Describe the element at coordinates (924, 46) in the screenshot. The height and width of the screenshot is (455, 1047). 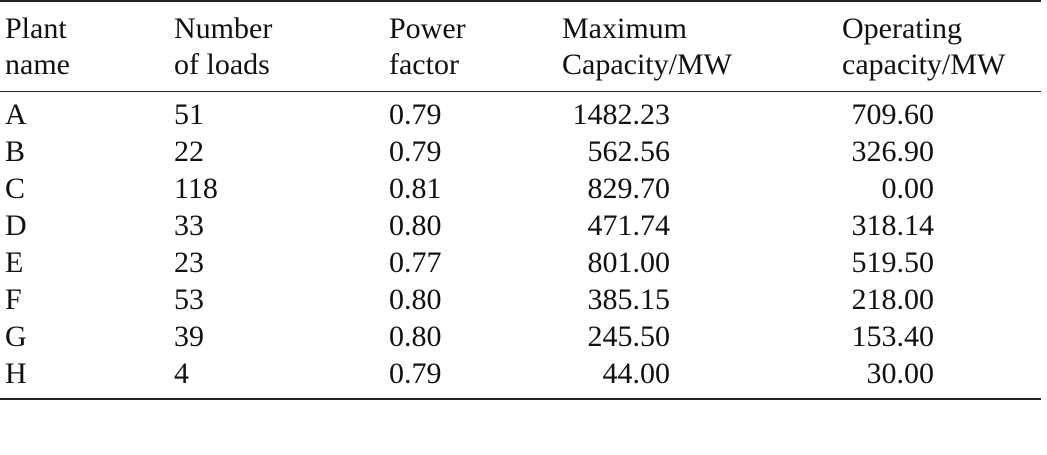
I see `header-operating-capacity: Operating capacity/MW` at that location.